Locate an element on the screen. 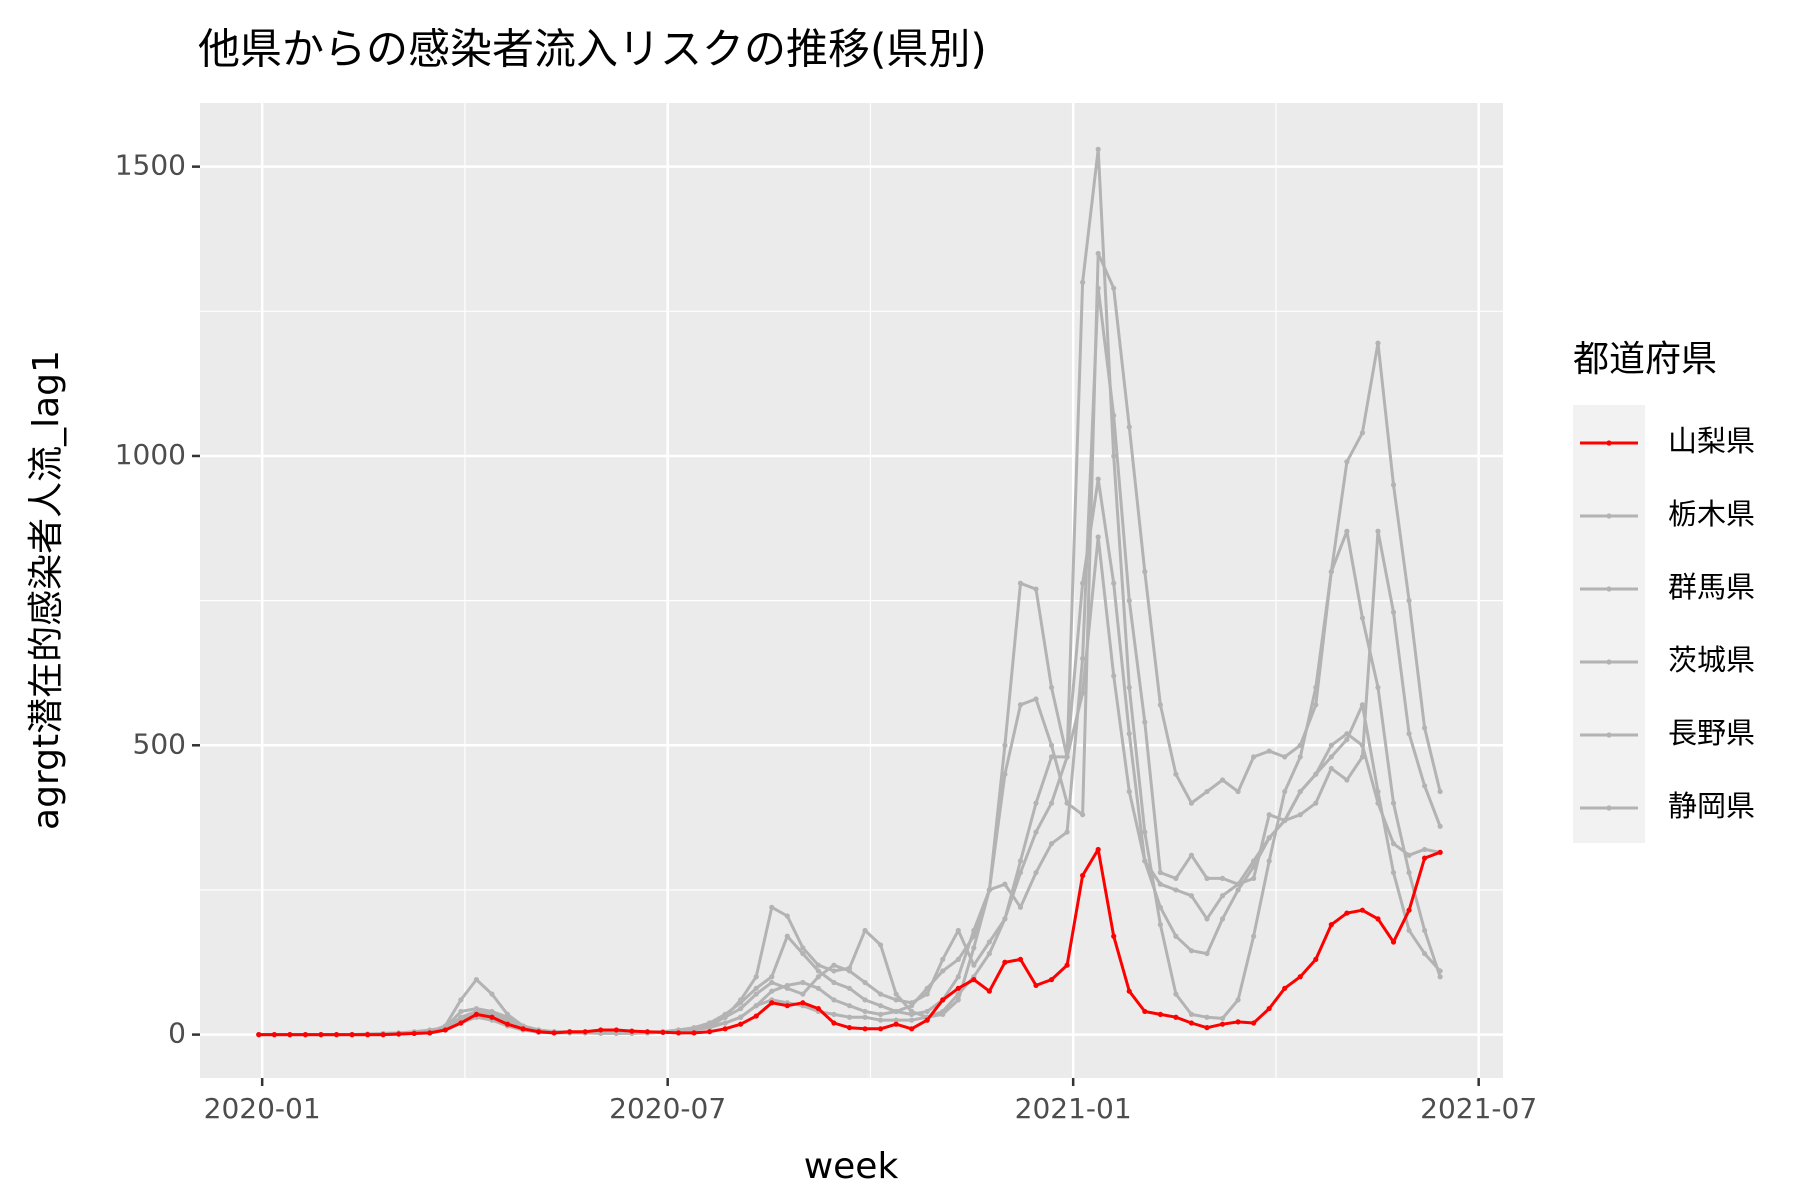  y-axis-title: agrgt潜在的感染者人流_lag1 is located at coordinates (46, 590).